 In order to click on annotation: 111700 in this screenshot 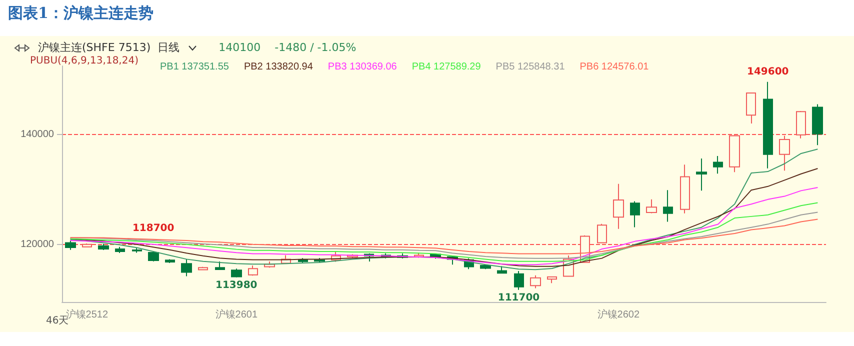, I will do `click(519, 298)`.